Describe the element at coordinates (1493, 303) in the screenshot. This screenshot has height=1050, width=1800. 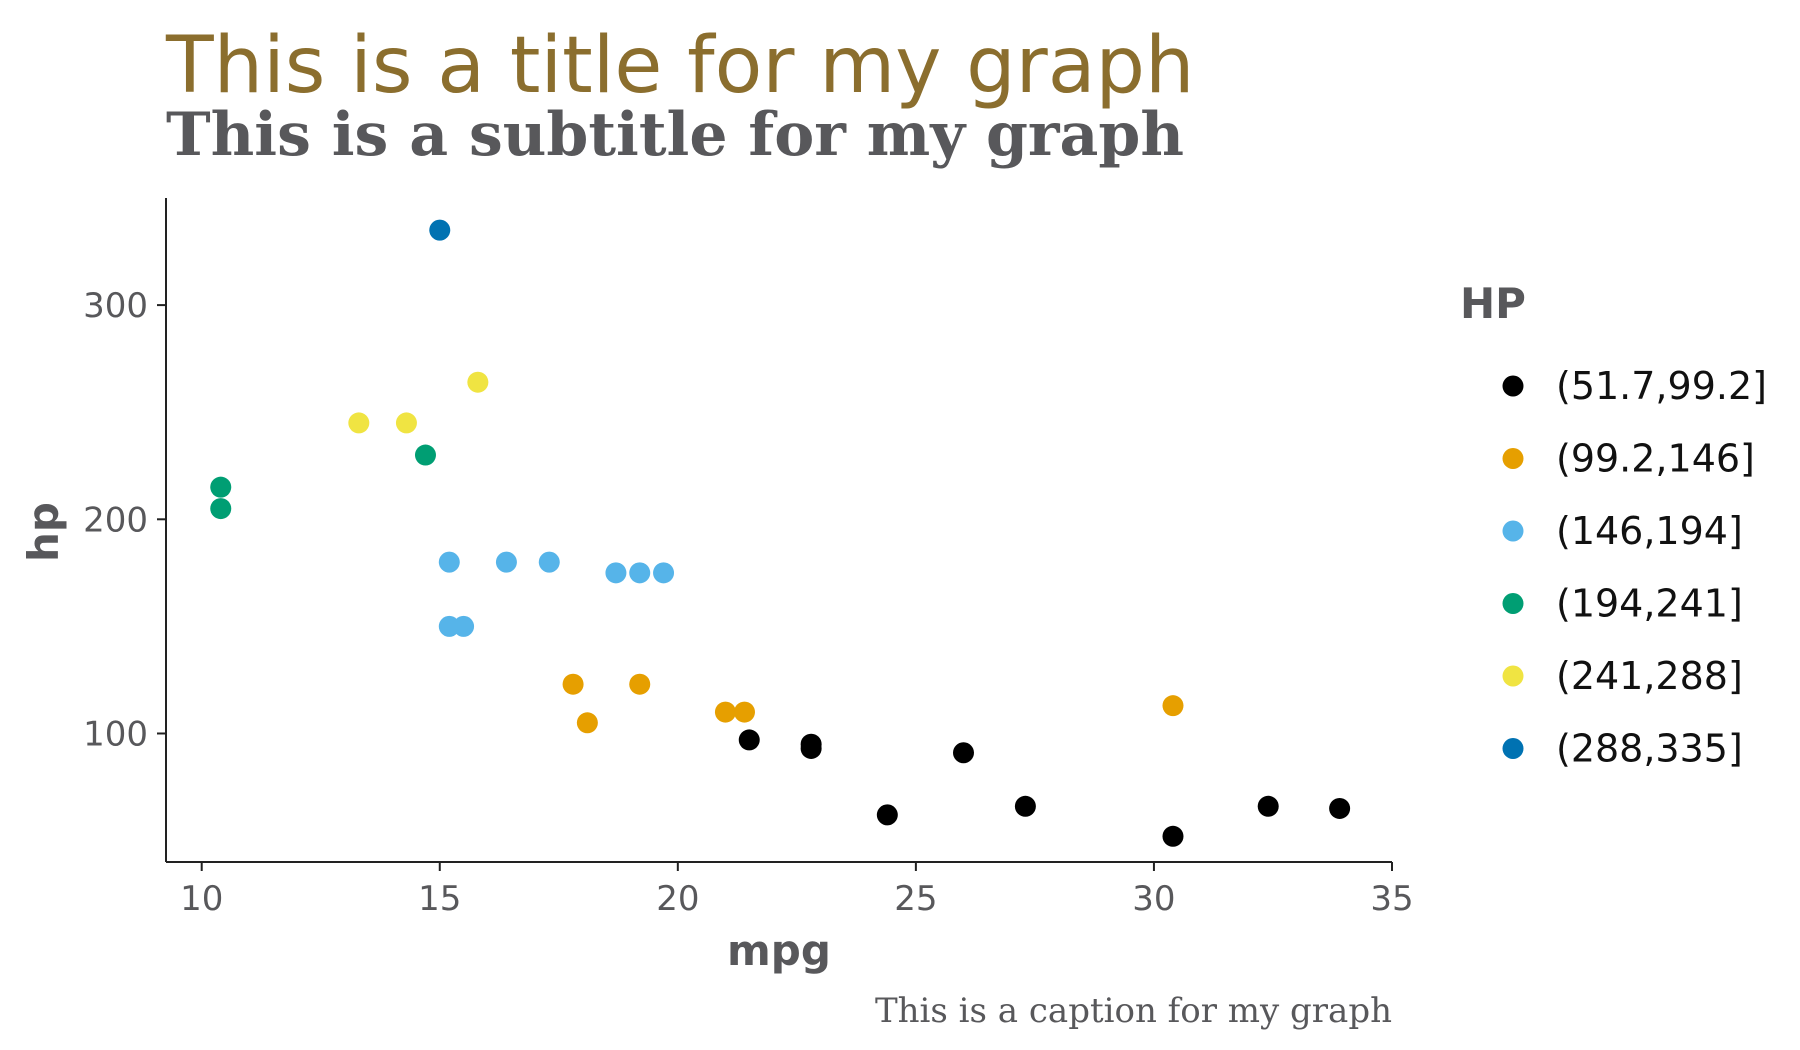
I see `legend-title: HP` at that location.